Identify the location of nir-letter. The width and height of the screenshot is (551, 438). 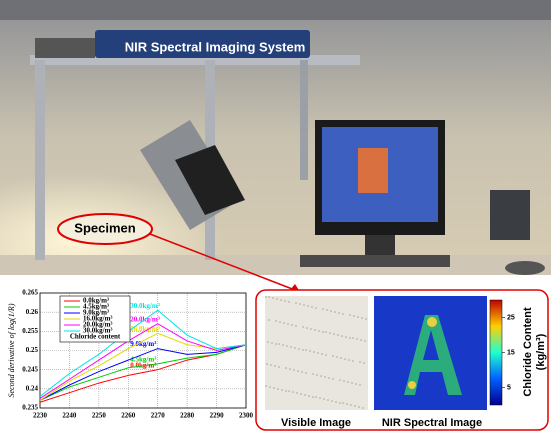
(433, 355).